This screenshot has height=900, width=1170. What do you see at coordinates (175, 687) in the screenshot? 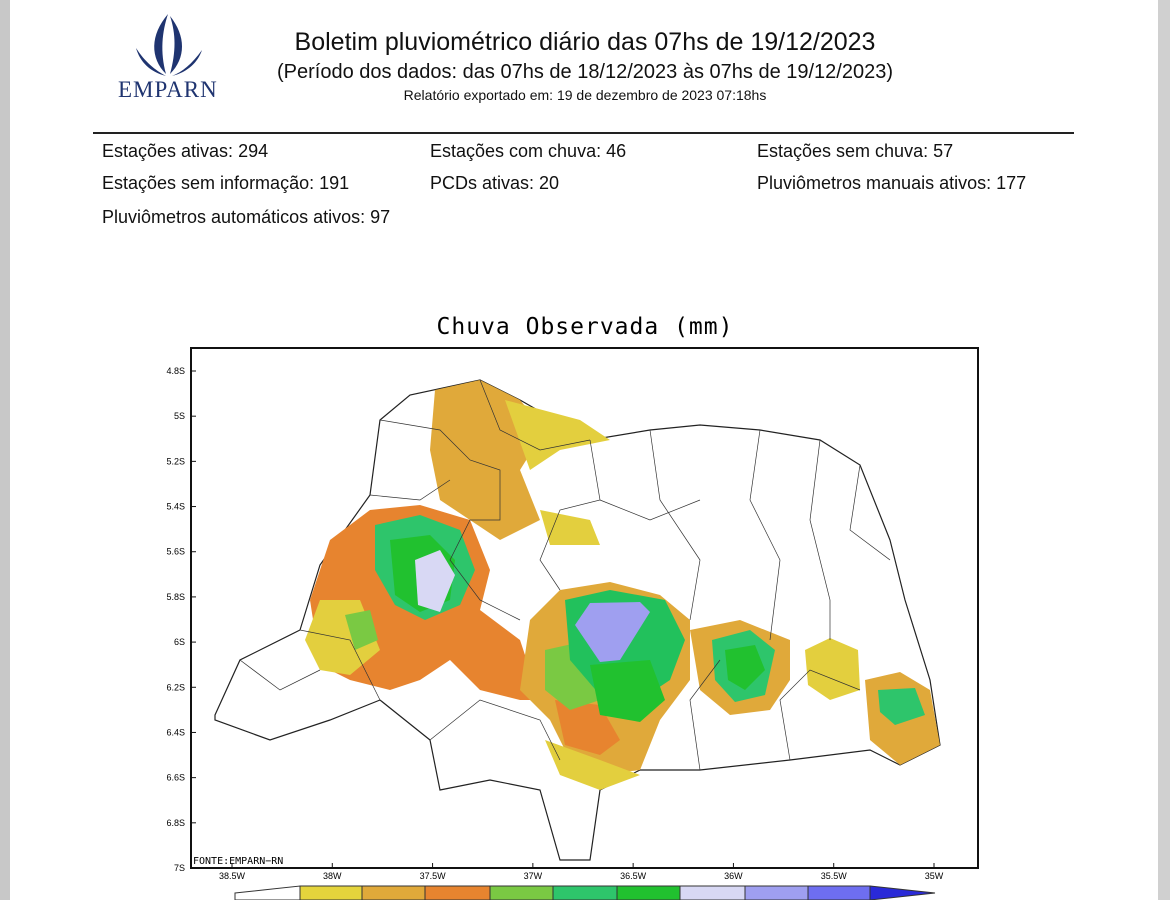
I see `lat-label: 6.2S` at bounding box center [175, 687].